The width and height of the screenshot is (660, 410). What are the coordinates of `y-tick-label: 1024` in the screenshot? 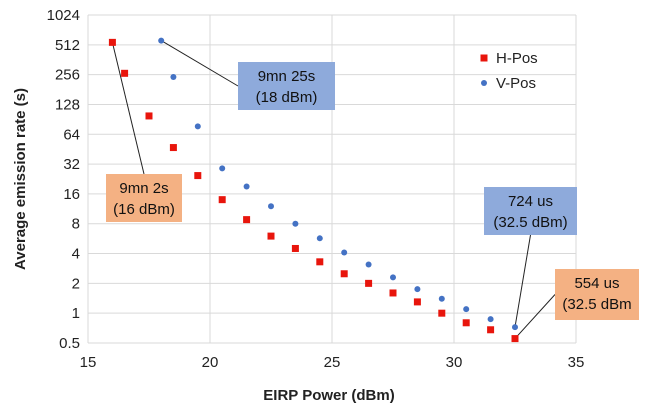 It's located at (63, 15).